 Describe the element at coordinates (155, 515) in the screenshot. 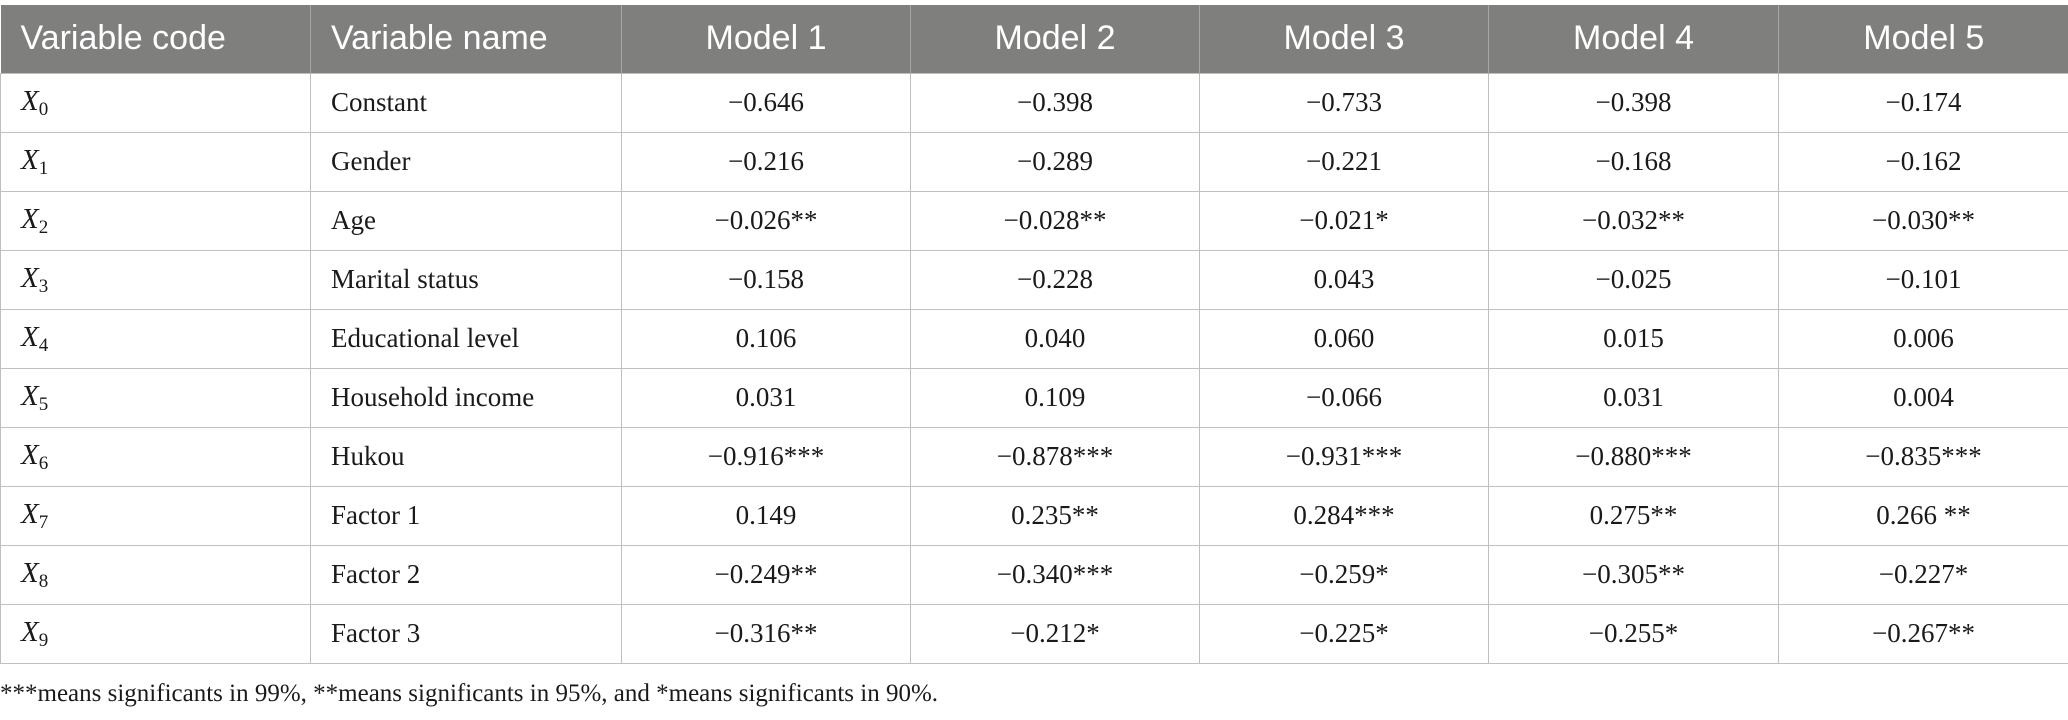

I see `variable-code-cell: X7` at that location.